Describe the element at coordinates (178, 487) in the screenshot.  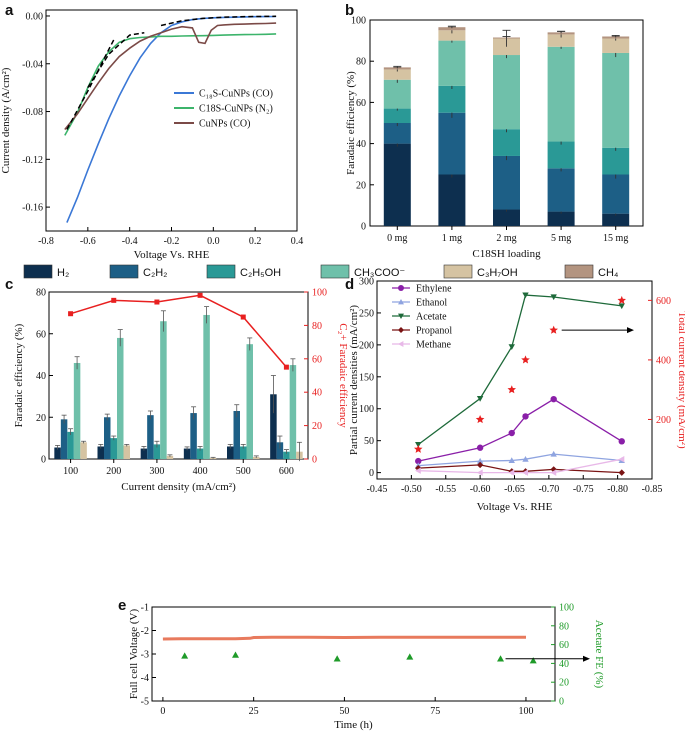
I see `panel-c-x-label: Current density (mA/cm²)` at that location.